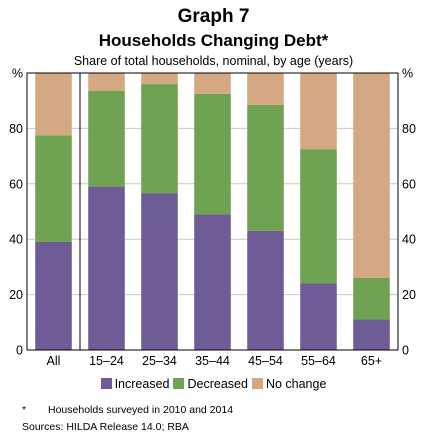 The height and width of the screenshot is (441, 427). What do you see at coordinates (17, 74) in the screenshot?
I see `y-unit-left: %` at bounding box center [17, 74].